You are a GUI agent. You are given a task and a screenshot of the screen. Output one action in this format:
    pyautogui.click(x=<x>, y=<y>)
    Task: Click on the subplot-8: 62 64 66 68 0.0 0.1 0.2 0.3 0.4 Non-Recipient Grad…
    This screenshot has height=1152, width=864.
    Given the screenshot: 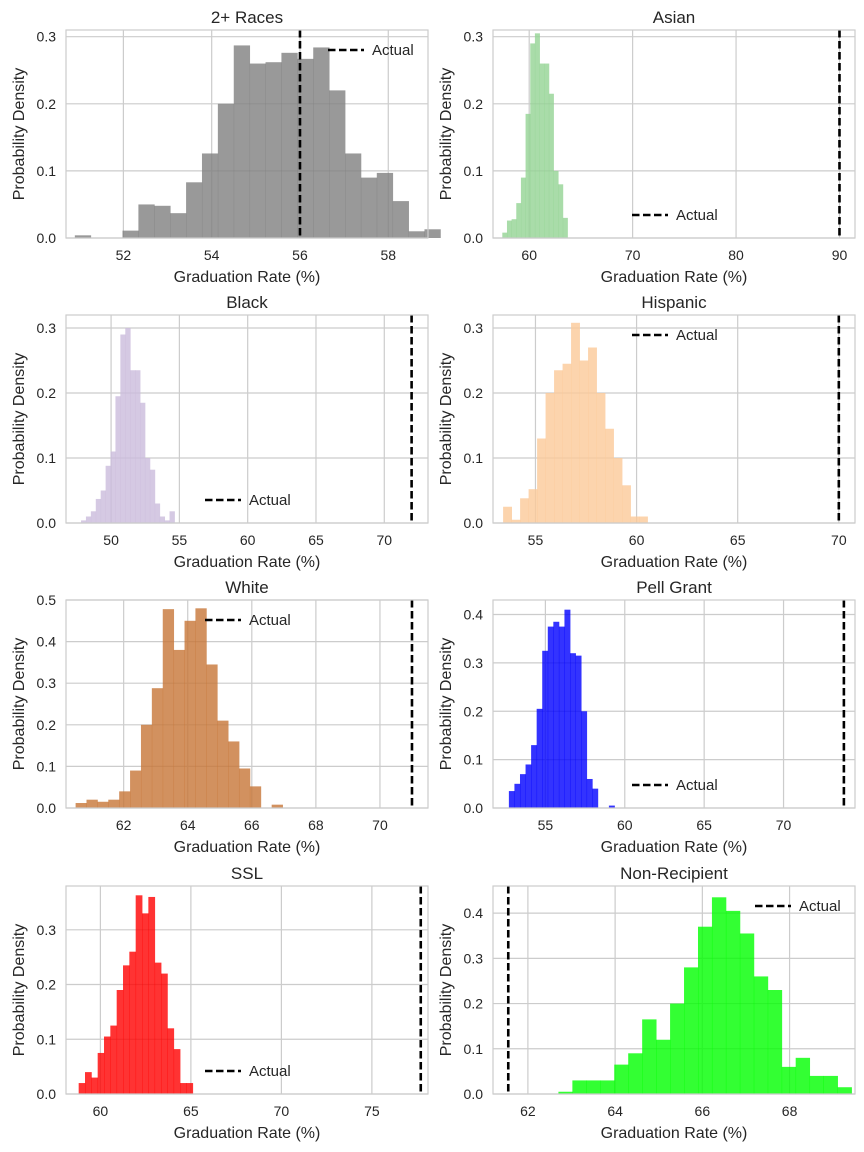 What is the action you would take?
    pyautogui.click(x=647, y=1003)
    